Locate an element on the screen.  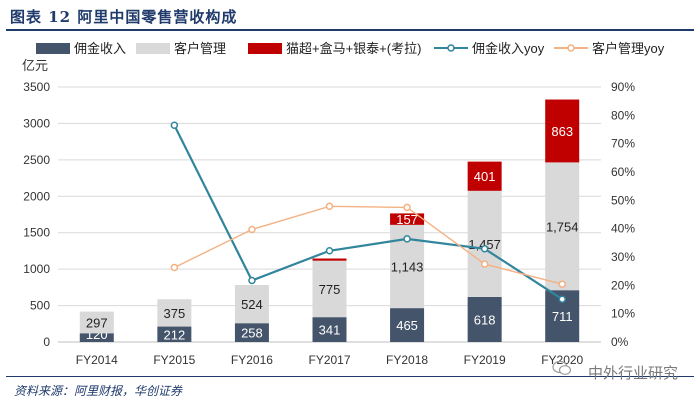
y2-tick-label: 70% is located at coordinates (623, 144).